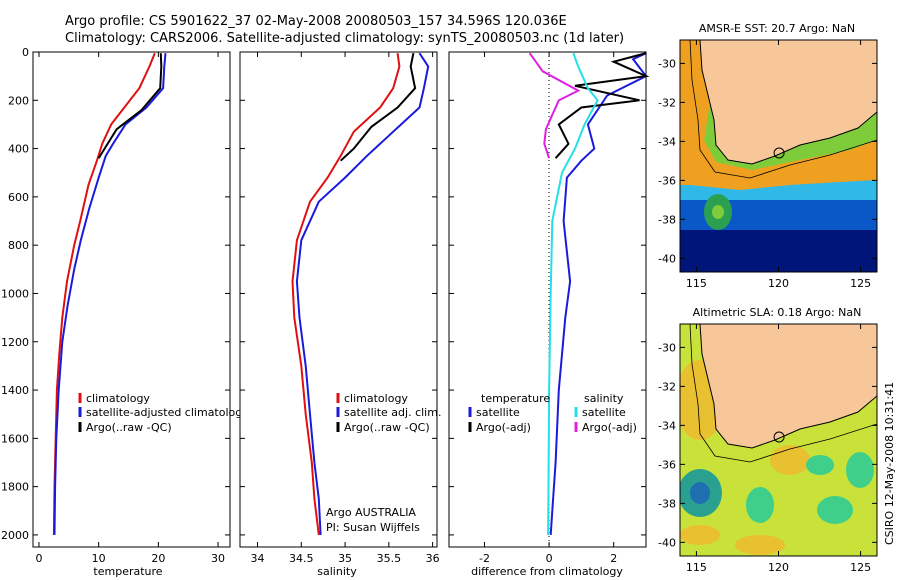 The image size is (900, 580). Describe the element at coordinates (15, 342) in the screenshot. I see `ytick-label: 1200` at that location.